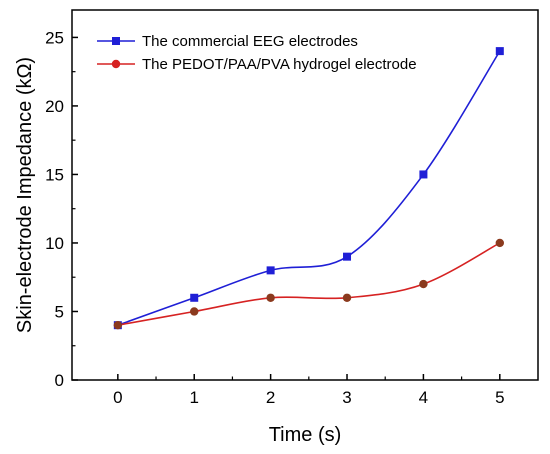 This screenshot has width=550, height=454. What do you see at coordinates (305, 435) in the screenshot?
I see `x-axis-title: Time (s)` at bounding box center [305, 435].